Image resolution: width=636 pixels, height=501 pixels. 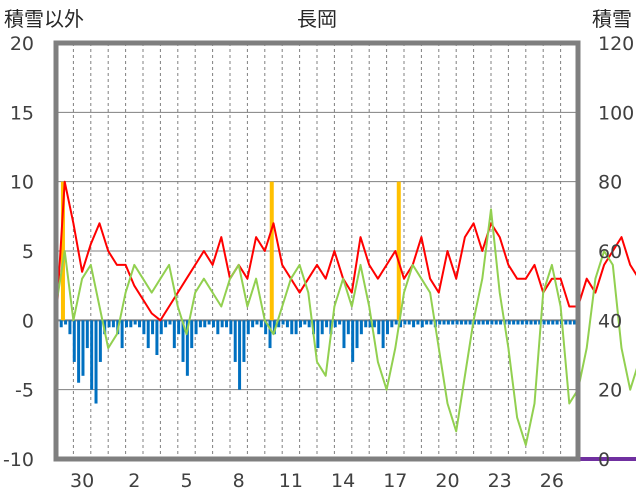 I want to click on x-tick: 17, so click(x=395, y=481).